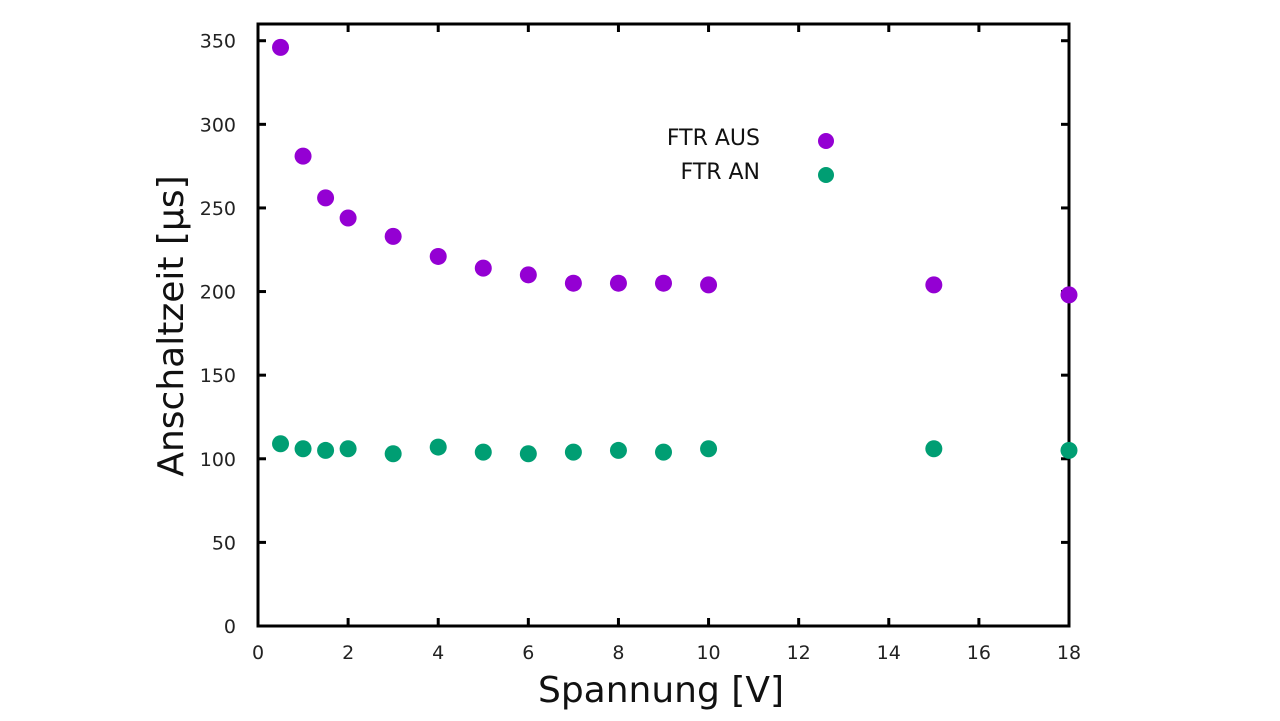 This screenshot has width=1280, height=721. Describe the element at coordinates (171, 325) in the screenshot. I see `y-axis-title: Anschaltzeit [µs]` at that location.